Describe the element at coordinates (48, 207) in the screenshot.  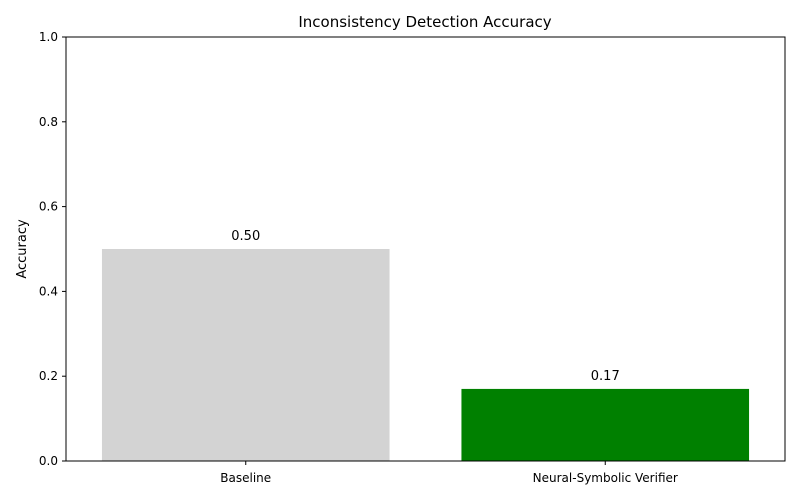
I see `y-tick-label-3: 0.6` at that location.